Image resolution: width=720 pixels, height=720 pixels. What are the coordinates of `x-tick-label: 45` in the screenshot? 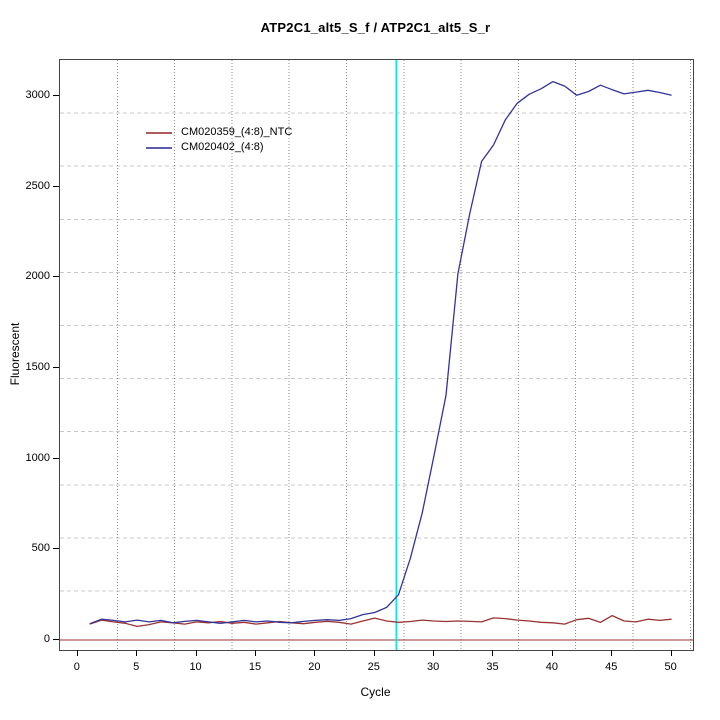 It's located at (611, 667).